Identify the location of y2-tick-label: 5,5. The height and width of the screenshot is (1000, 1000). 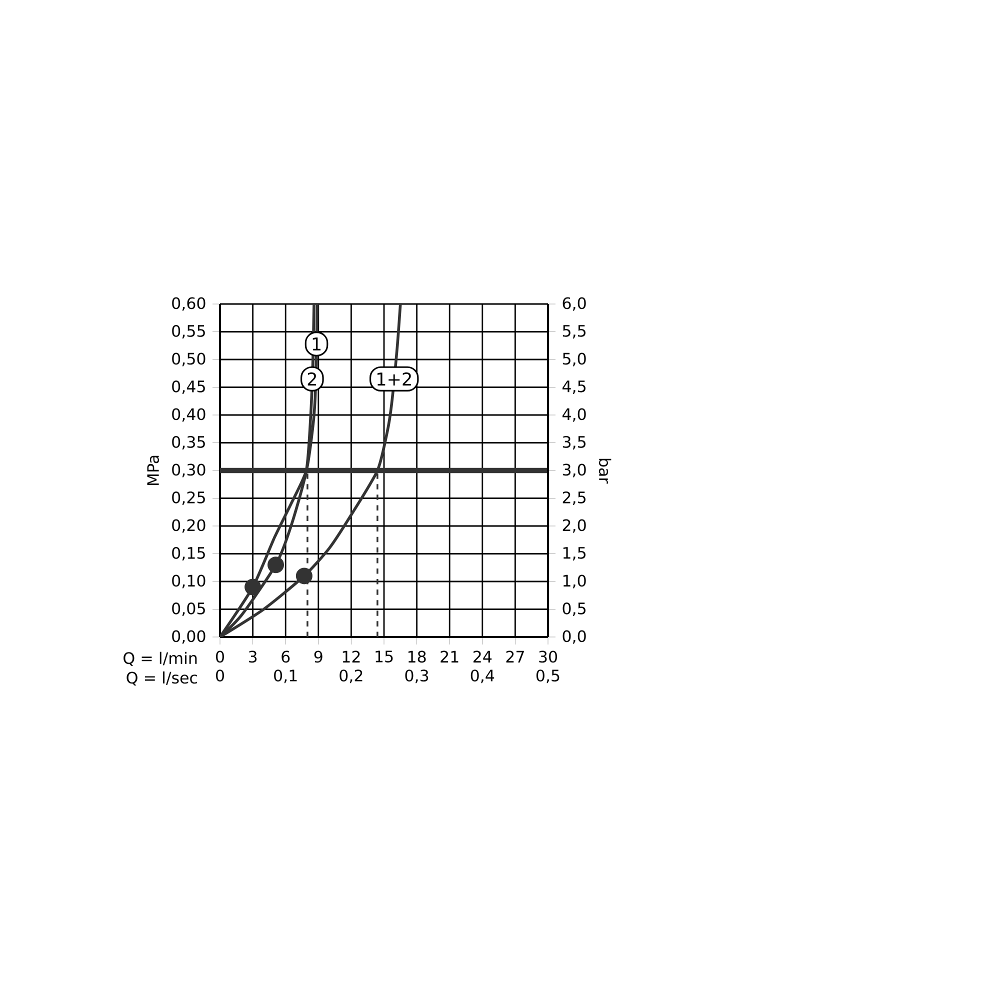
(574, 331).